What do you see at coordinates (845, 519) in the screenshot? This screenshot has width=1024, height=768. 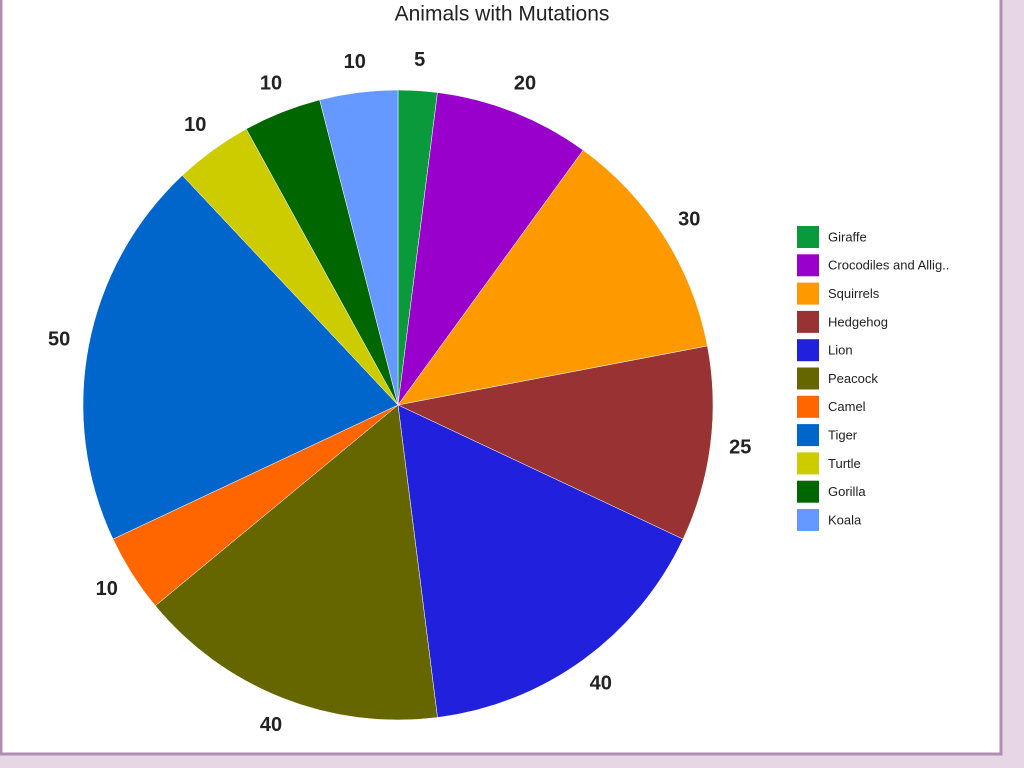 I see `legend-label: Koala` at bounding box center [845, 519].